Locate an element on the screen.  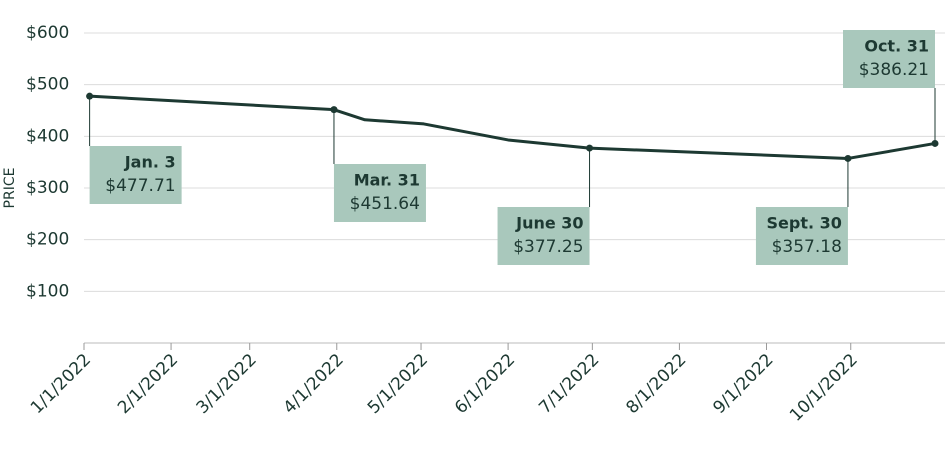
y-tick-label: $500 is located at coordinates (47, 85).